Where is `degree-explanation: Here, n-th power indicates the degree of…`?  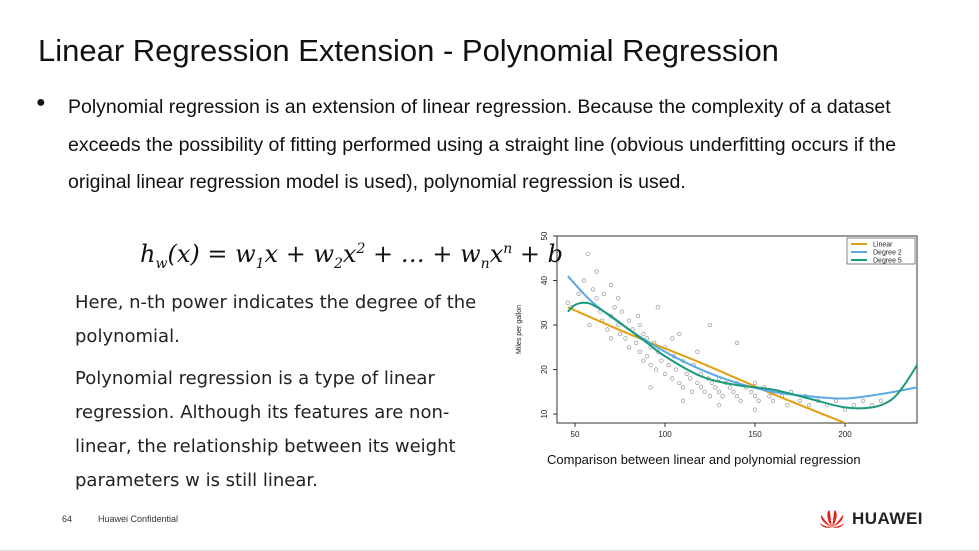
degree-explanation: Here, n-th power indicates the degree of… is located at coordinates (276, 319).